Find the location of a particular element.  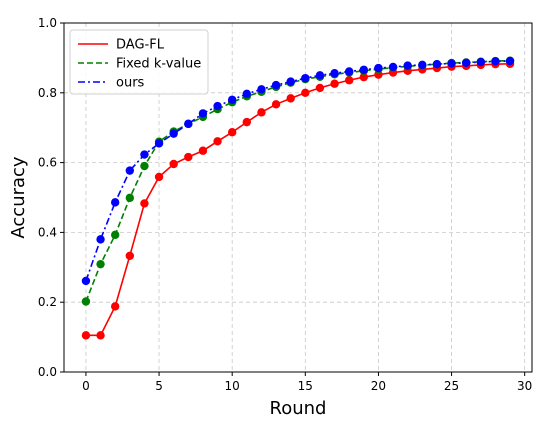

legend-label: ours is located at coordinates (130, 83).